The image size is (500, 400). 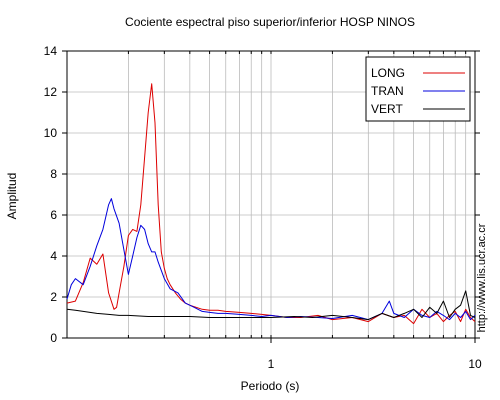 What do you see at coordinates (53, 338) in the screenshot?
I see `y-tick-label: 0` at bounding box center [53, 338].